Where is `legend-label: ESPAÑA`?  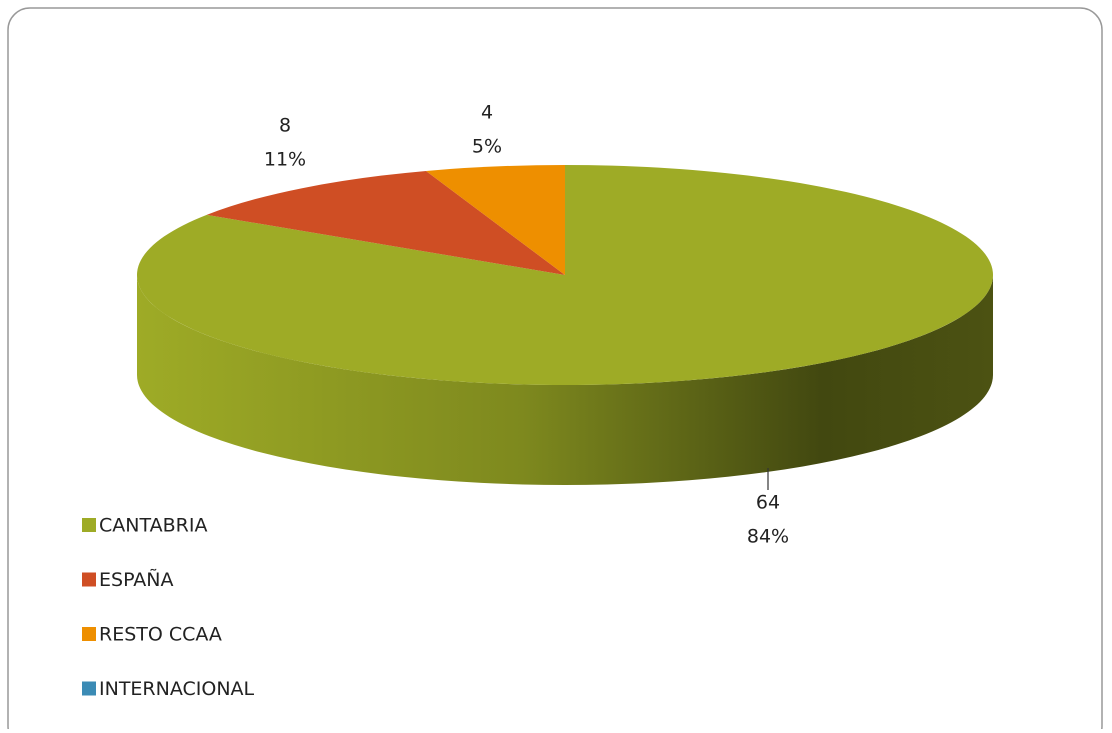
legend-label: ESPAÑA is located at coordinates (136, 579).